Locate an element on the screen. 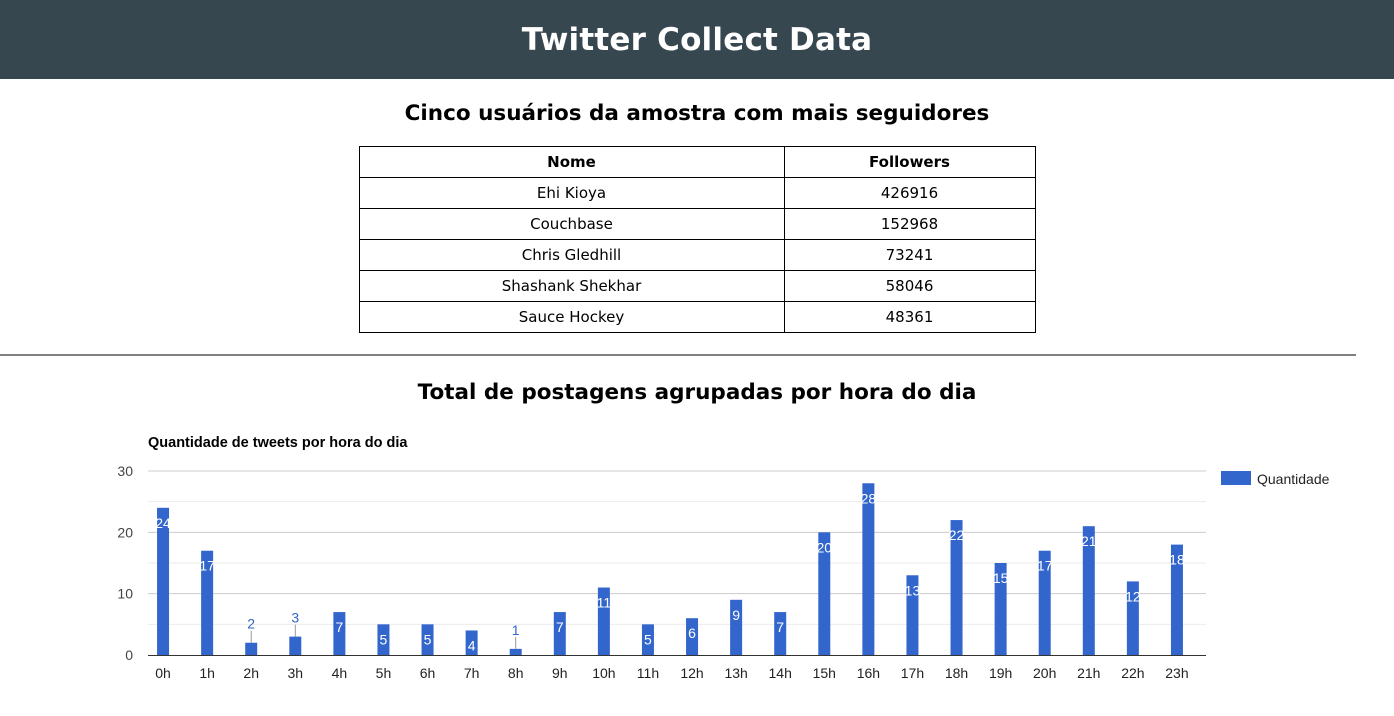 Image resolution: width=1394 pixels, height=716 pixels. app-header: Twitter Collect Data is located at coordinates (697, 39).